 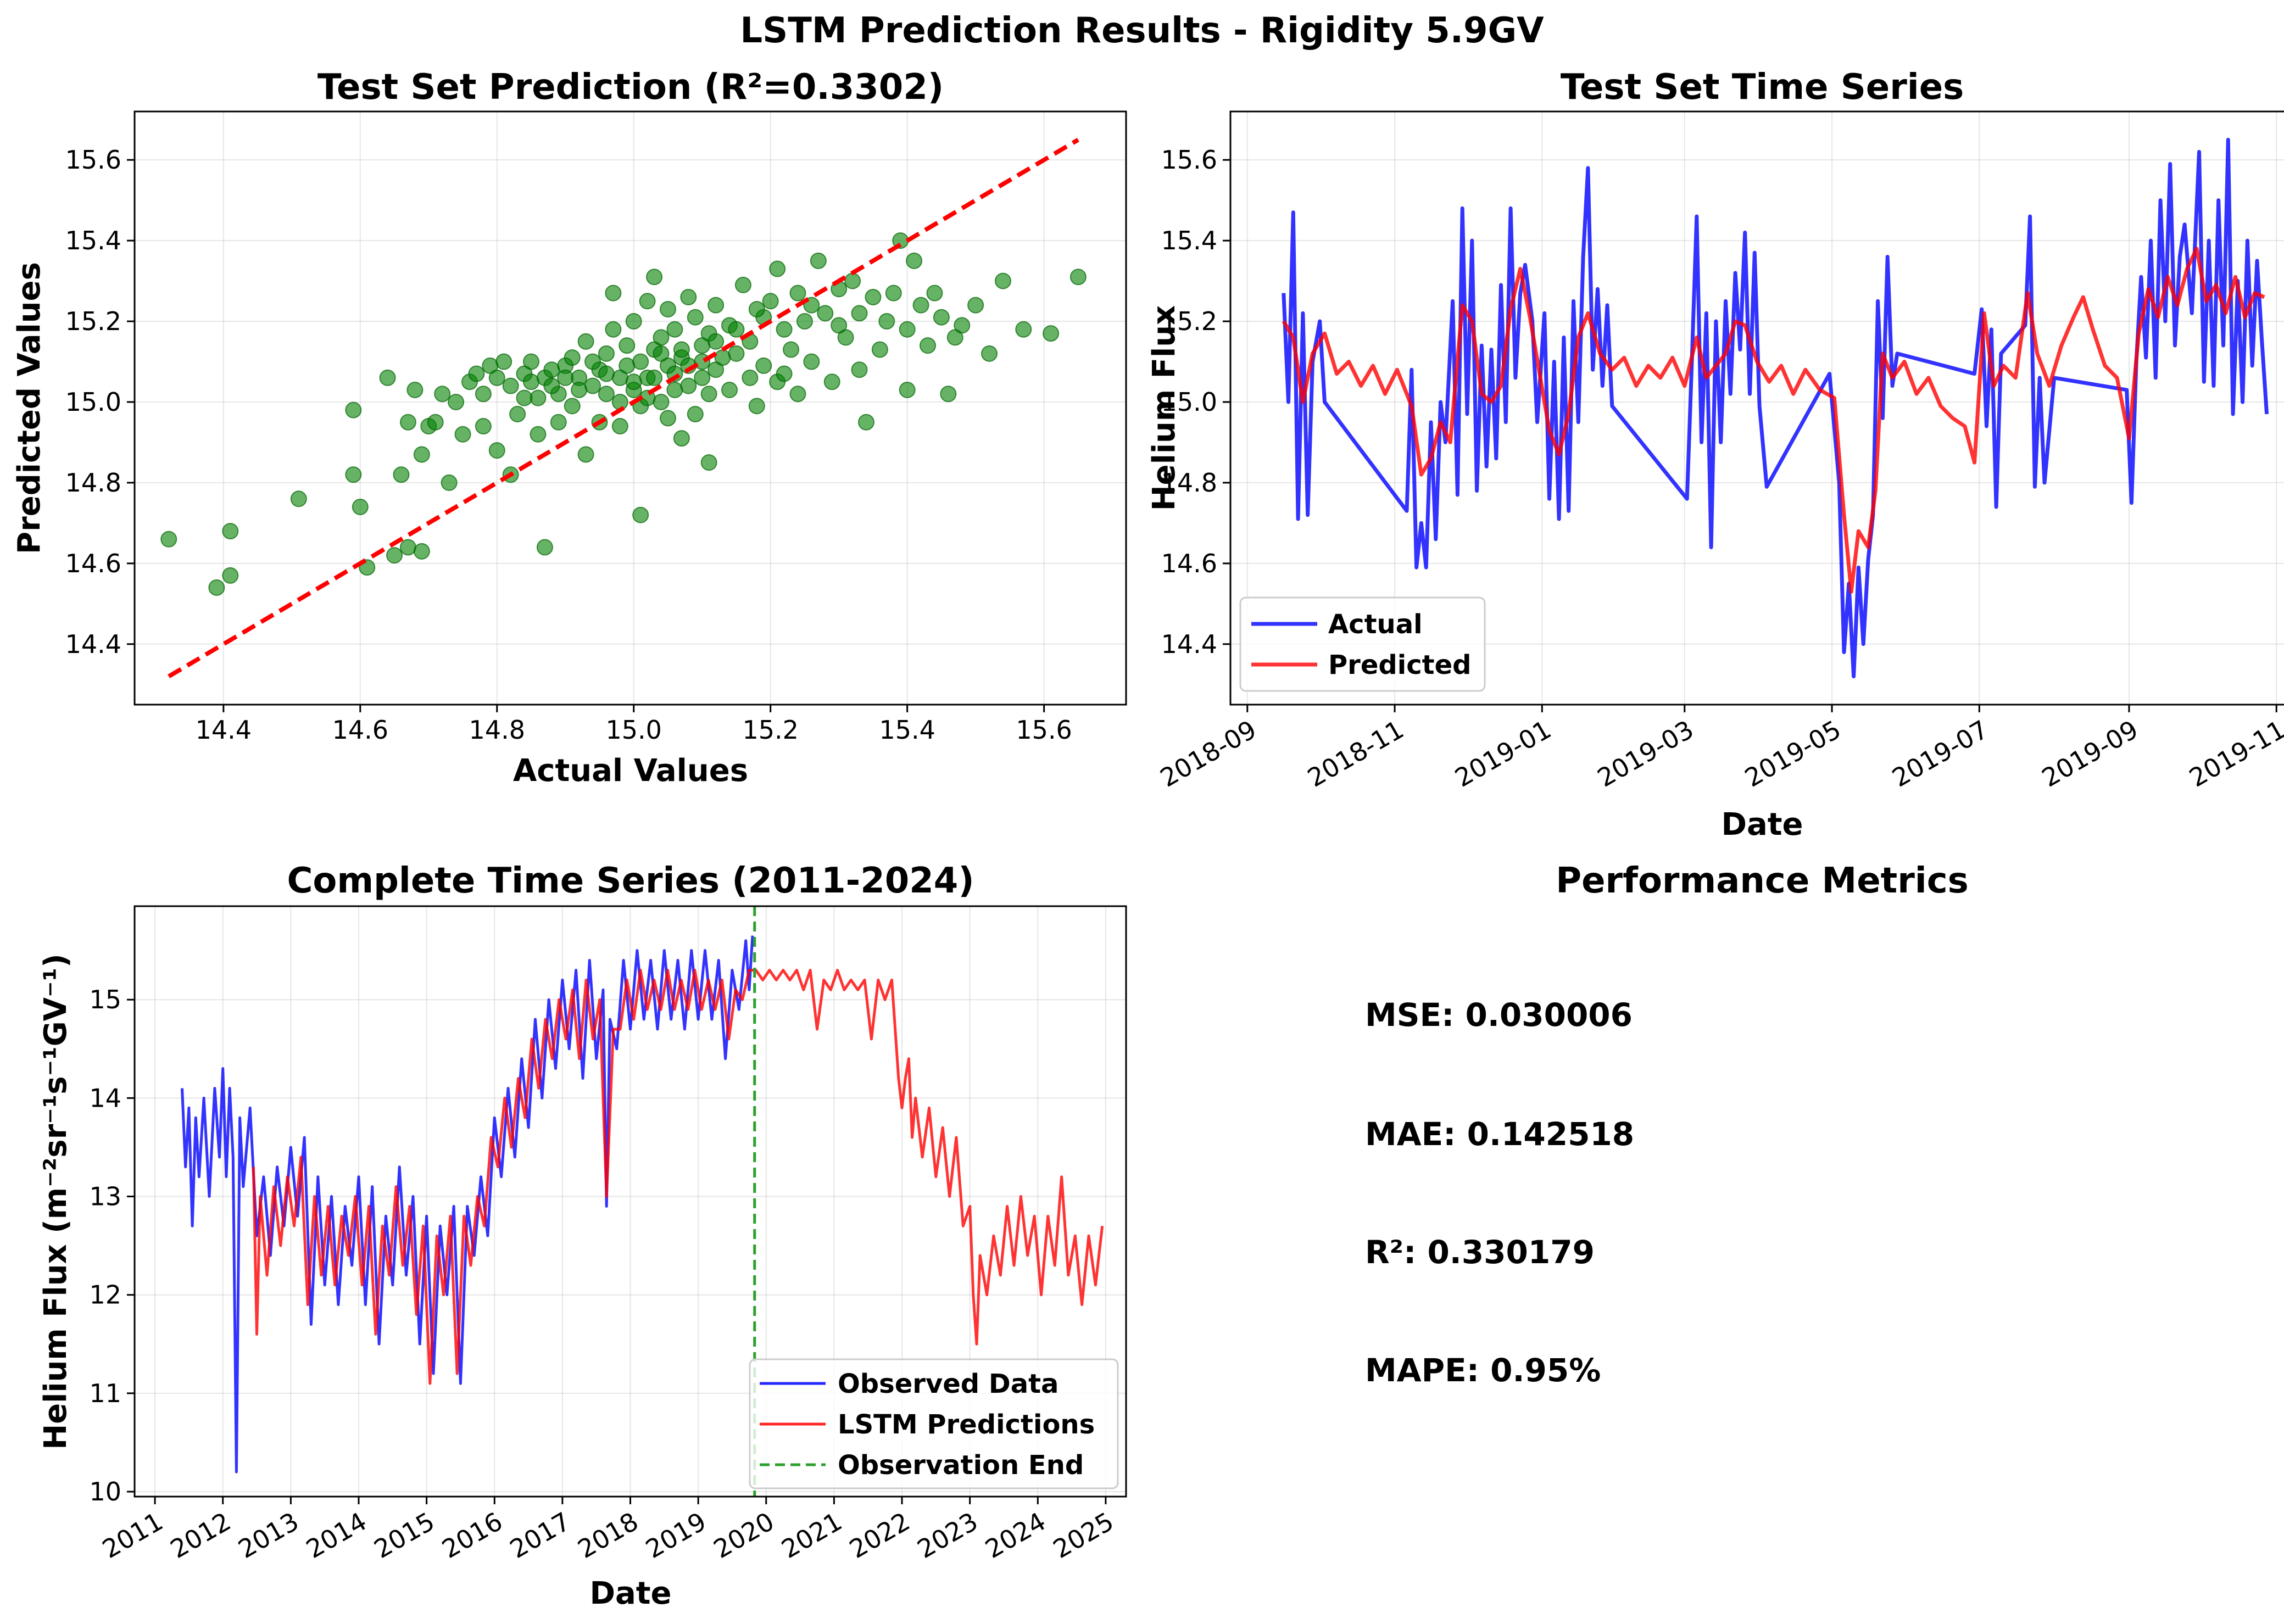 What do you see at coordinates (675, 1535) in the screenshot?
I see `complete-ts-xtick-label: 2019` at bounding box center [675, 1535].